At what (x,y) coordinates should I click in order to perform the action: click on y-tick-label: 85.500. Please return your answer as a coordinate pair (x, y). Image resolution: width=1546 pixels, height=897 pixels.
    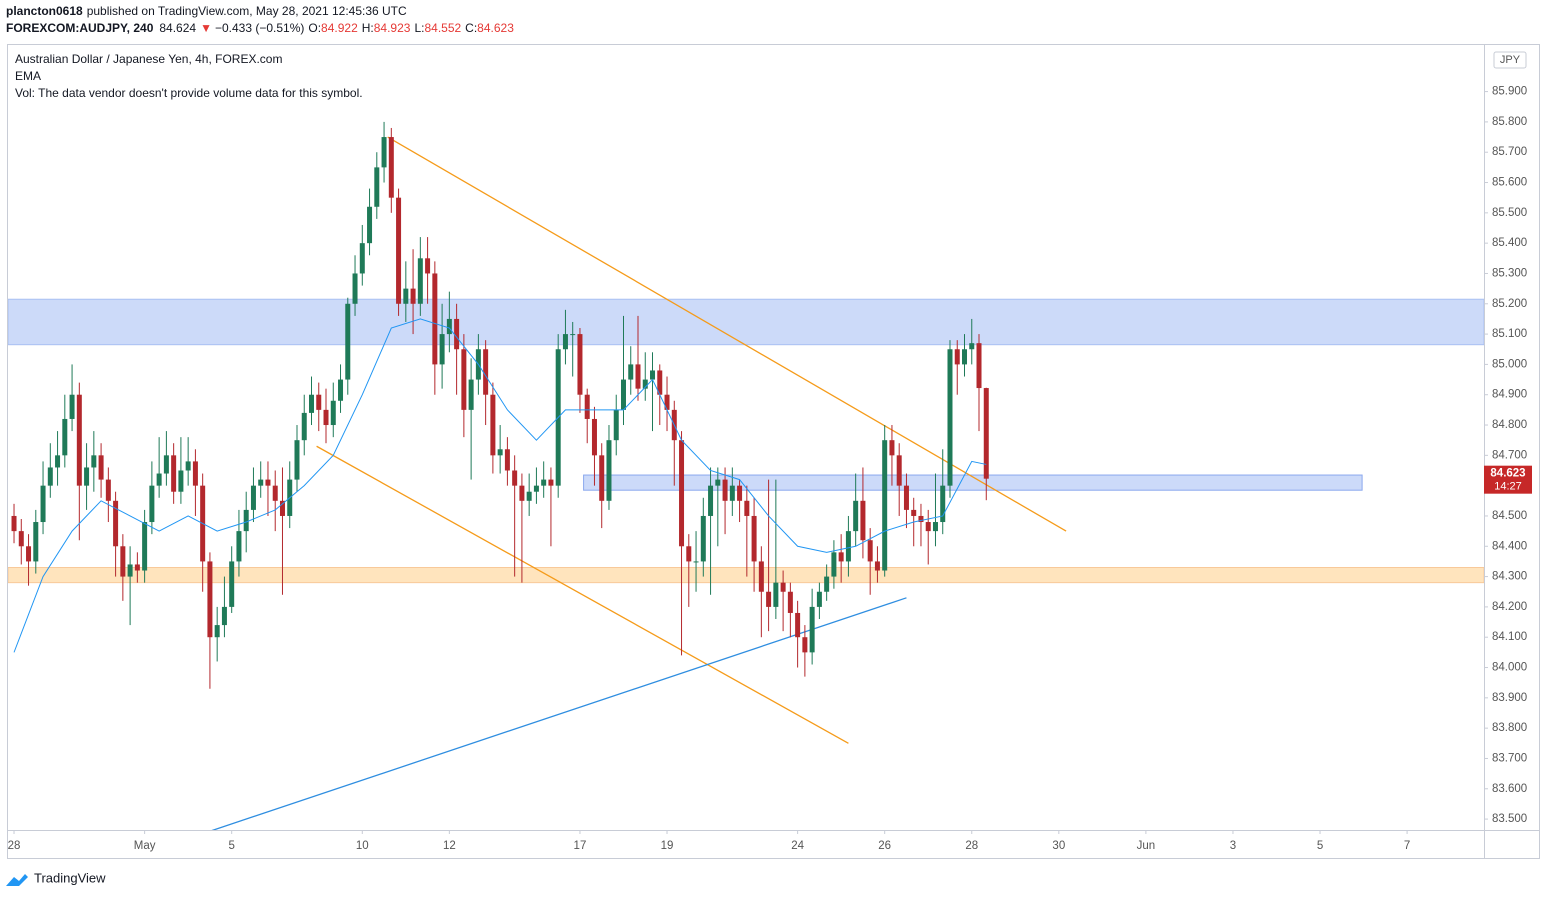
    Looking at the image, I should click on (1509, 213).